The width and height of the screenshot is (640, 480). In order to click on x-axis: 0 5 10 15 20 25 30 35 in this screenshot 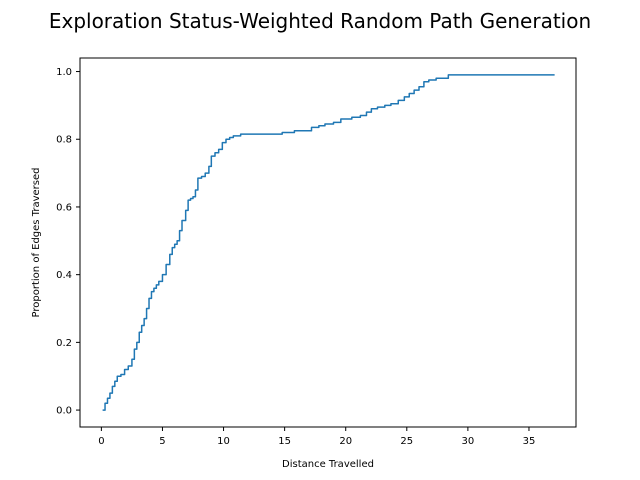, I will do `click(316, 437)`.